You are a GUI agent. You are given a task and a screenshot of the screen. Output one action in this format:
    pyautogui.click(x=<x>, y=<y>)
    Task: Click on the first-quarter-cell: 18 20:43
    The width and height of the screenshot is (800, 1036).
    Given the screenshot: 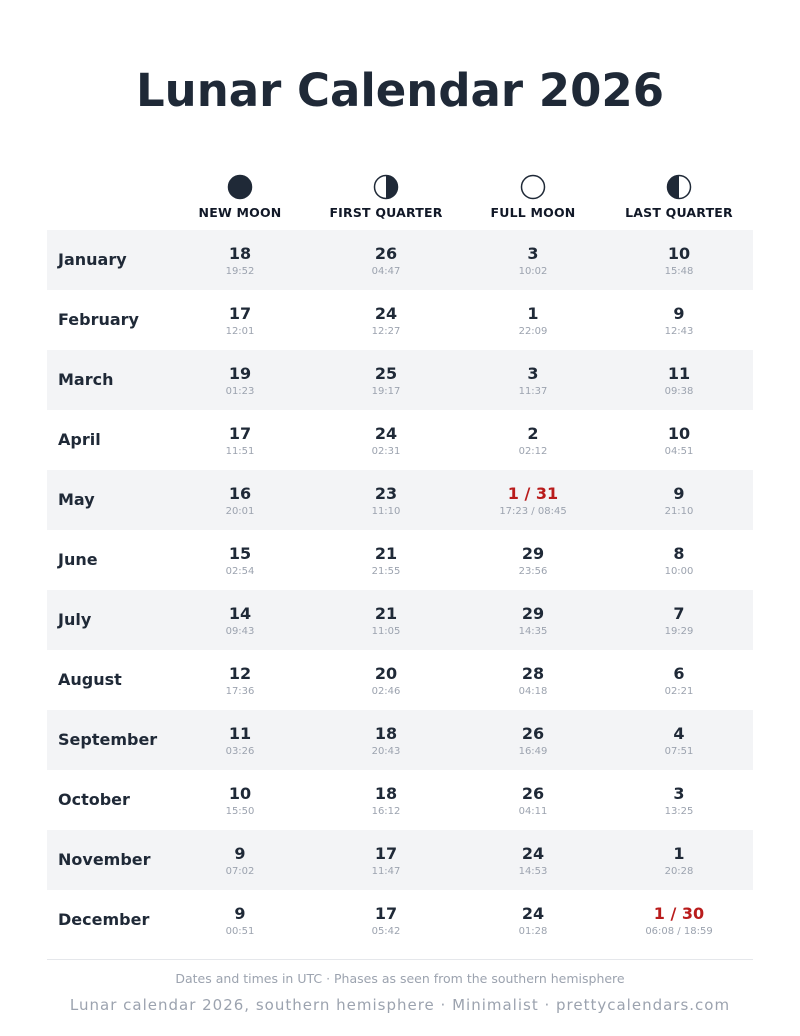 What is the action you would take?
    pyautogui.click(x=386, y=741)
    